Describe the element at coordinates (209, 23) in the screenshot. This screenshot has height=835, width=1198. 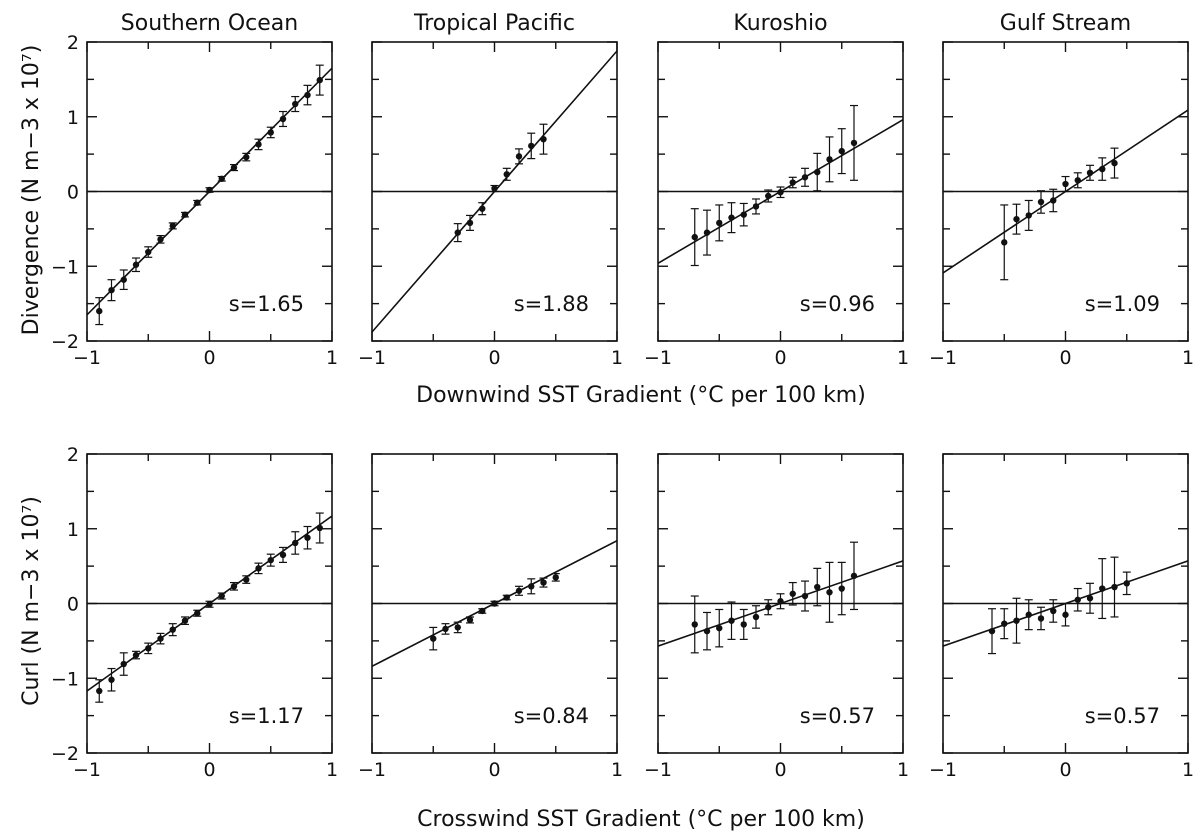
I see `panel-title: Southern Ocean` at that location.